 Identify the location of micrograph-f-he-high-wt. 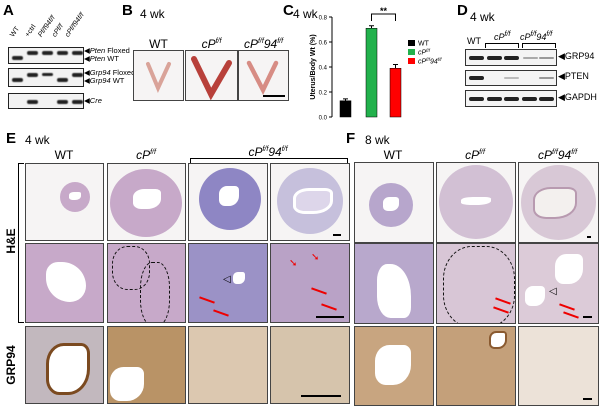
(394, 283).